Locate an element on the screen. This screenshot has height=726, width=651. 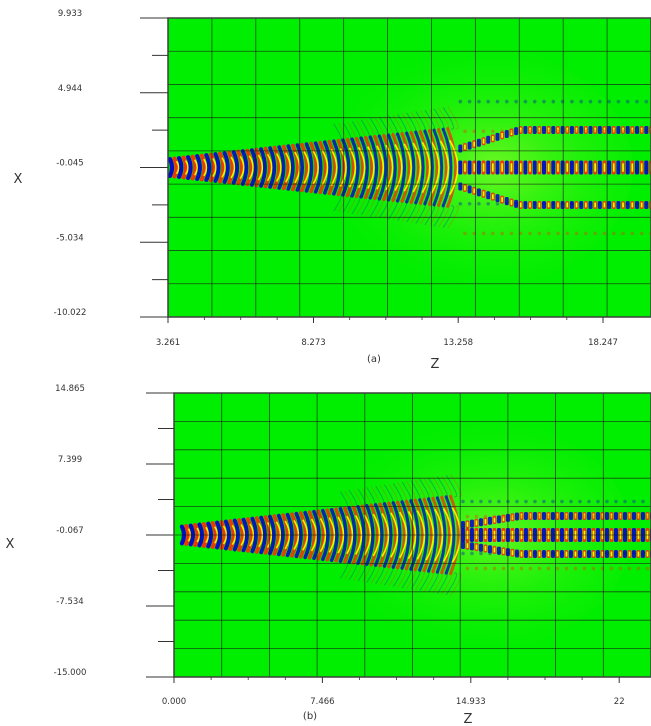
panel-b-xlabel: Z is located at coordinates (468, 719).